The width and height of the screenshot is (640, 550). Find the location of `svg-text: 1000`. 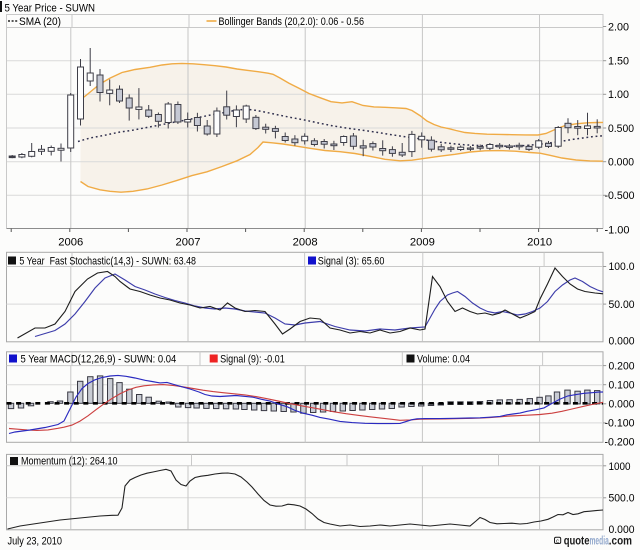

svg-text: 1000 is located at coordinates (620, 467).